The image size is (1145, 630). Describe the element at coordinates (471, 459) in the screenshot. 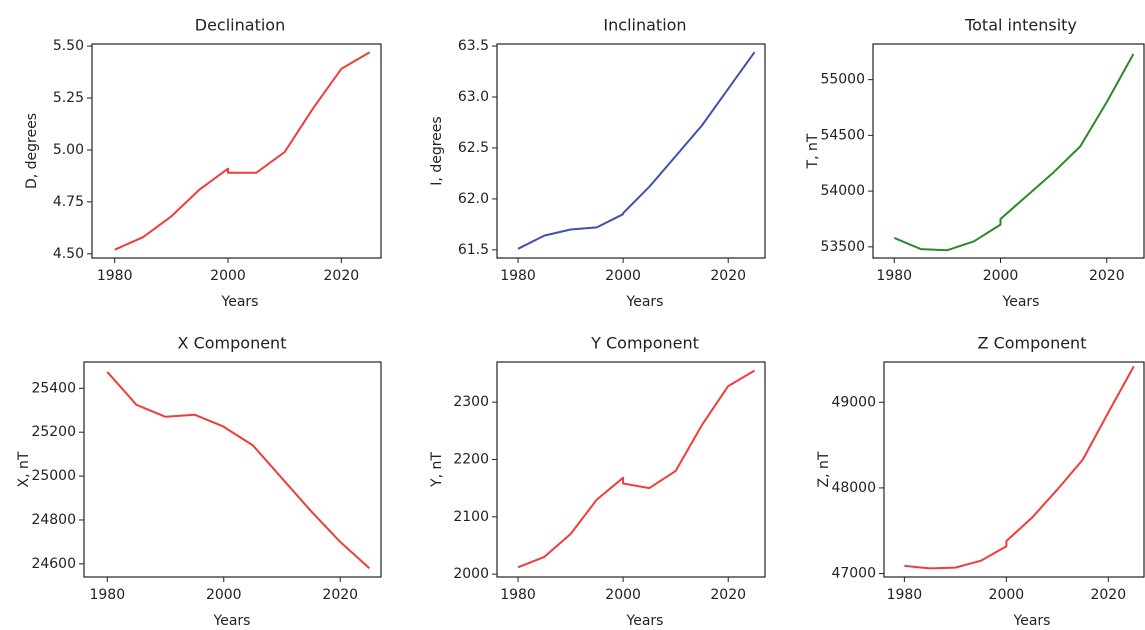

I see `y-tick-label: 2200` at that location.